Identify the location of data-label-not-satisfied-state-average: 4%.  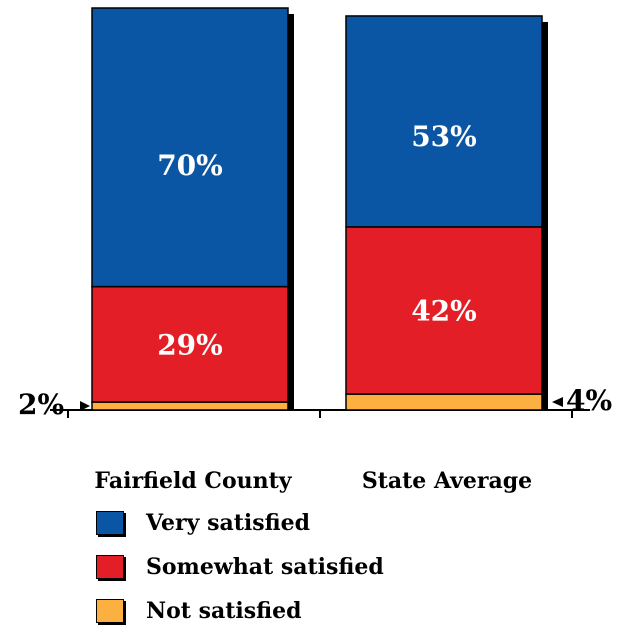
(589, 400).